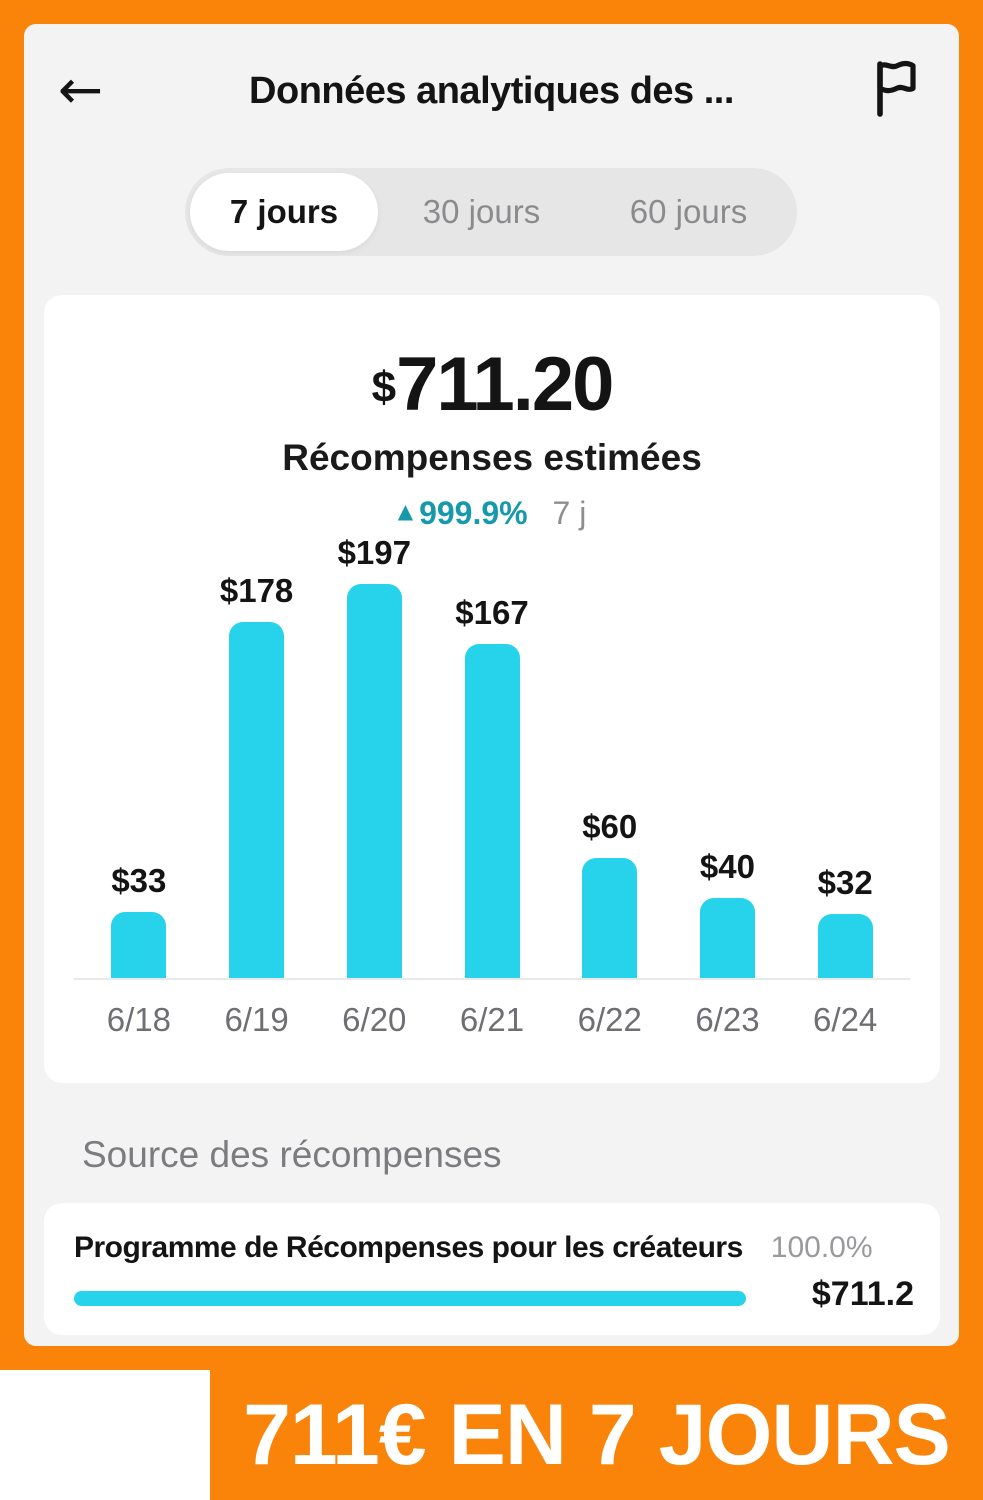 Image resolution: width=983 pixels, height=1500 pixels. What do you see at coordinates (292, 1154) in the screenshot?
I see `source-section-heading: Source des récompenses` at bounding box center [292, 1154].